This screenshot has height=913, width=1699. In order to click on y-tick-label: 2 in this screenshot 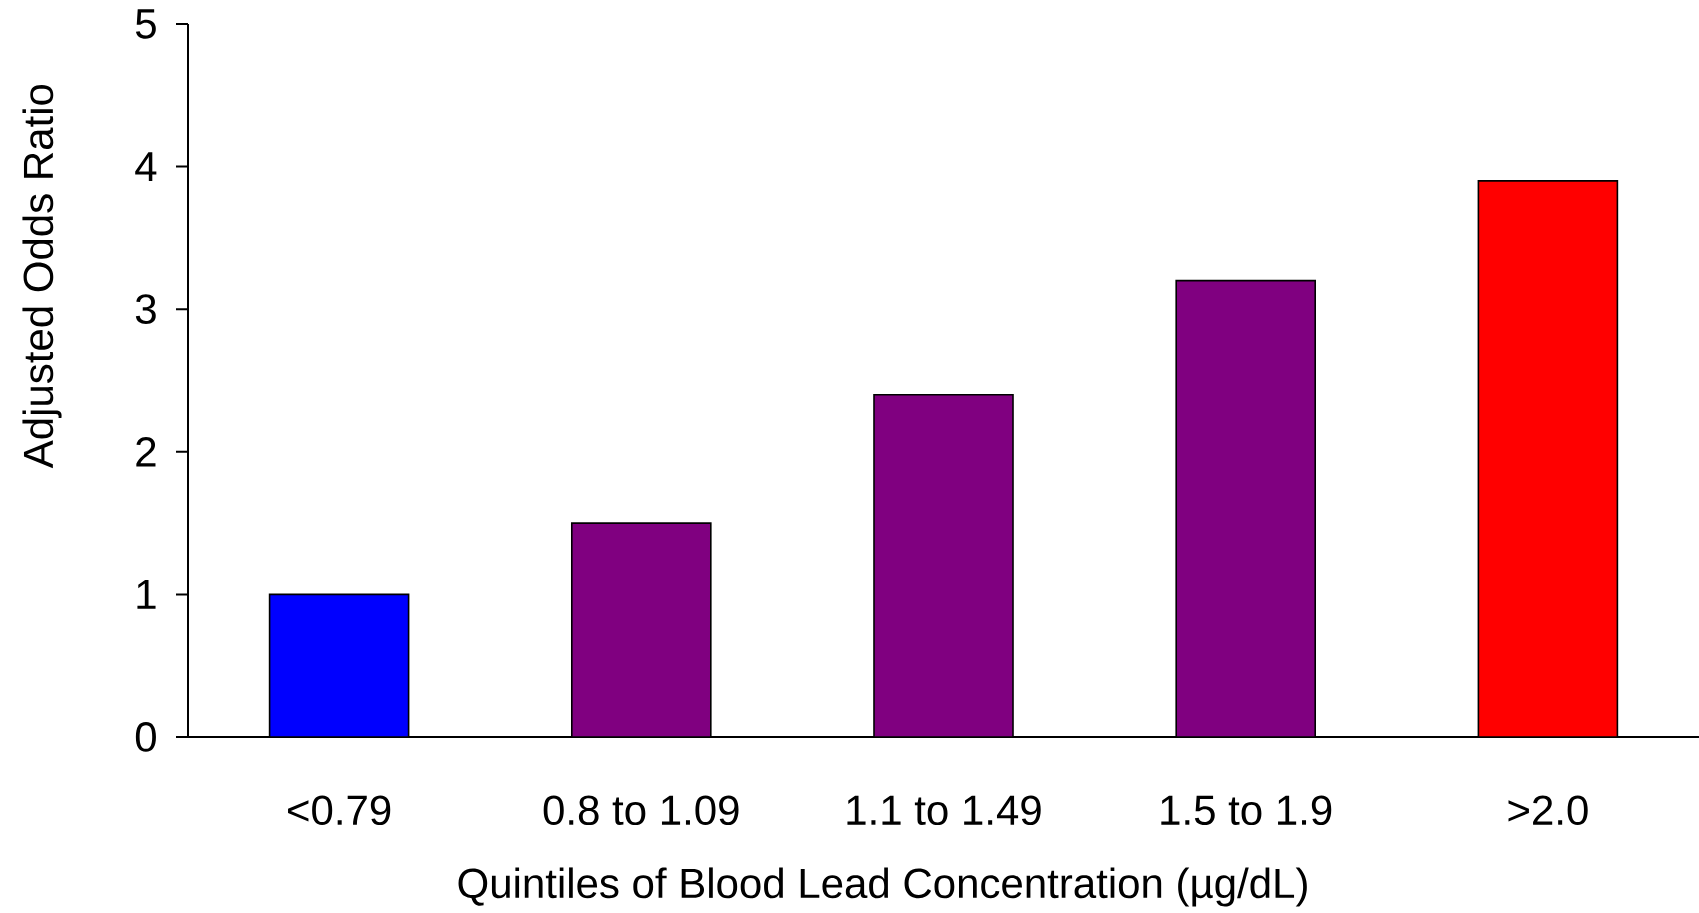, I will do `click(146, 452)`.